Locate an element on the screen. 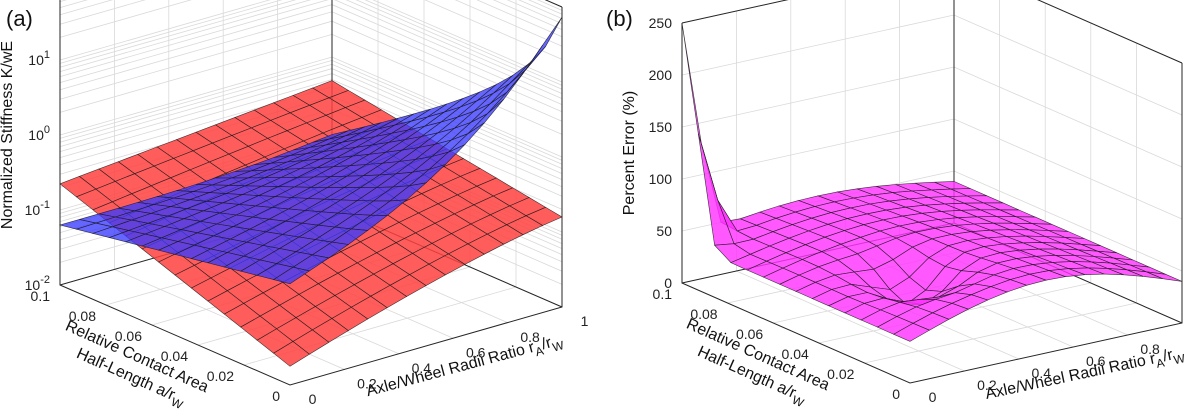  axis-box-top is located at coordinates (932, 32).